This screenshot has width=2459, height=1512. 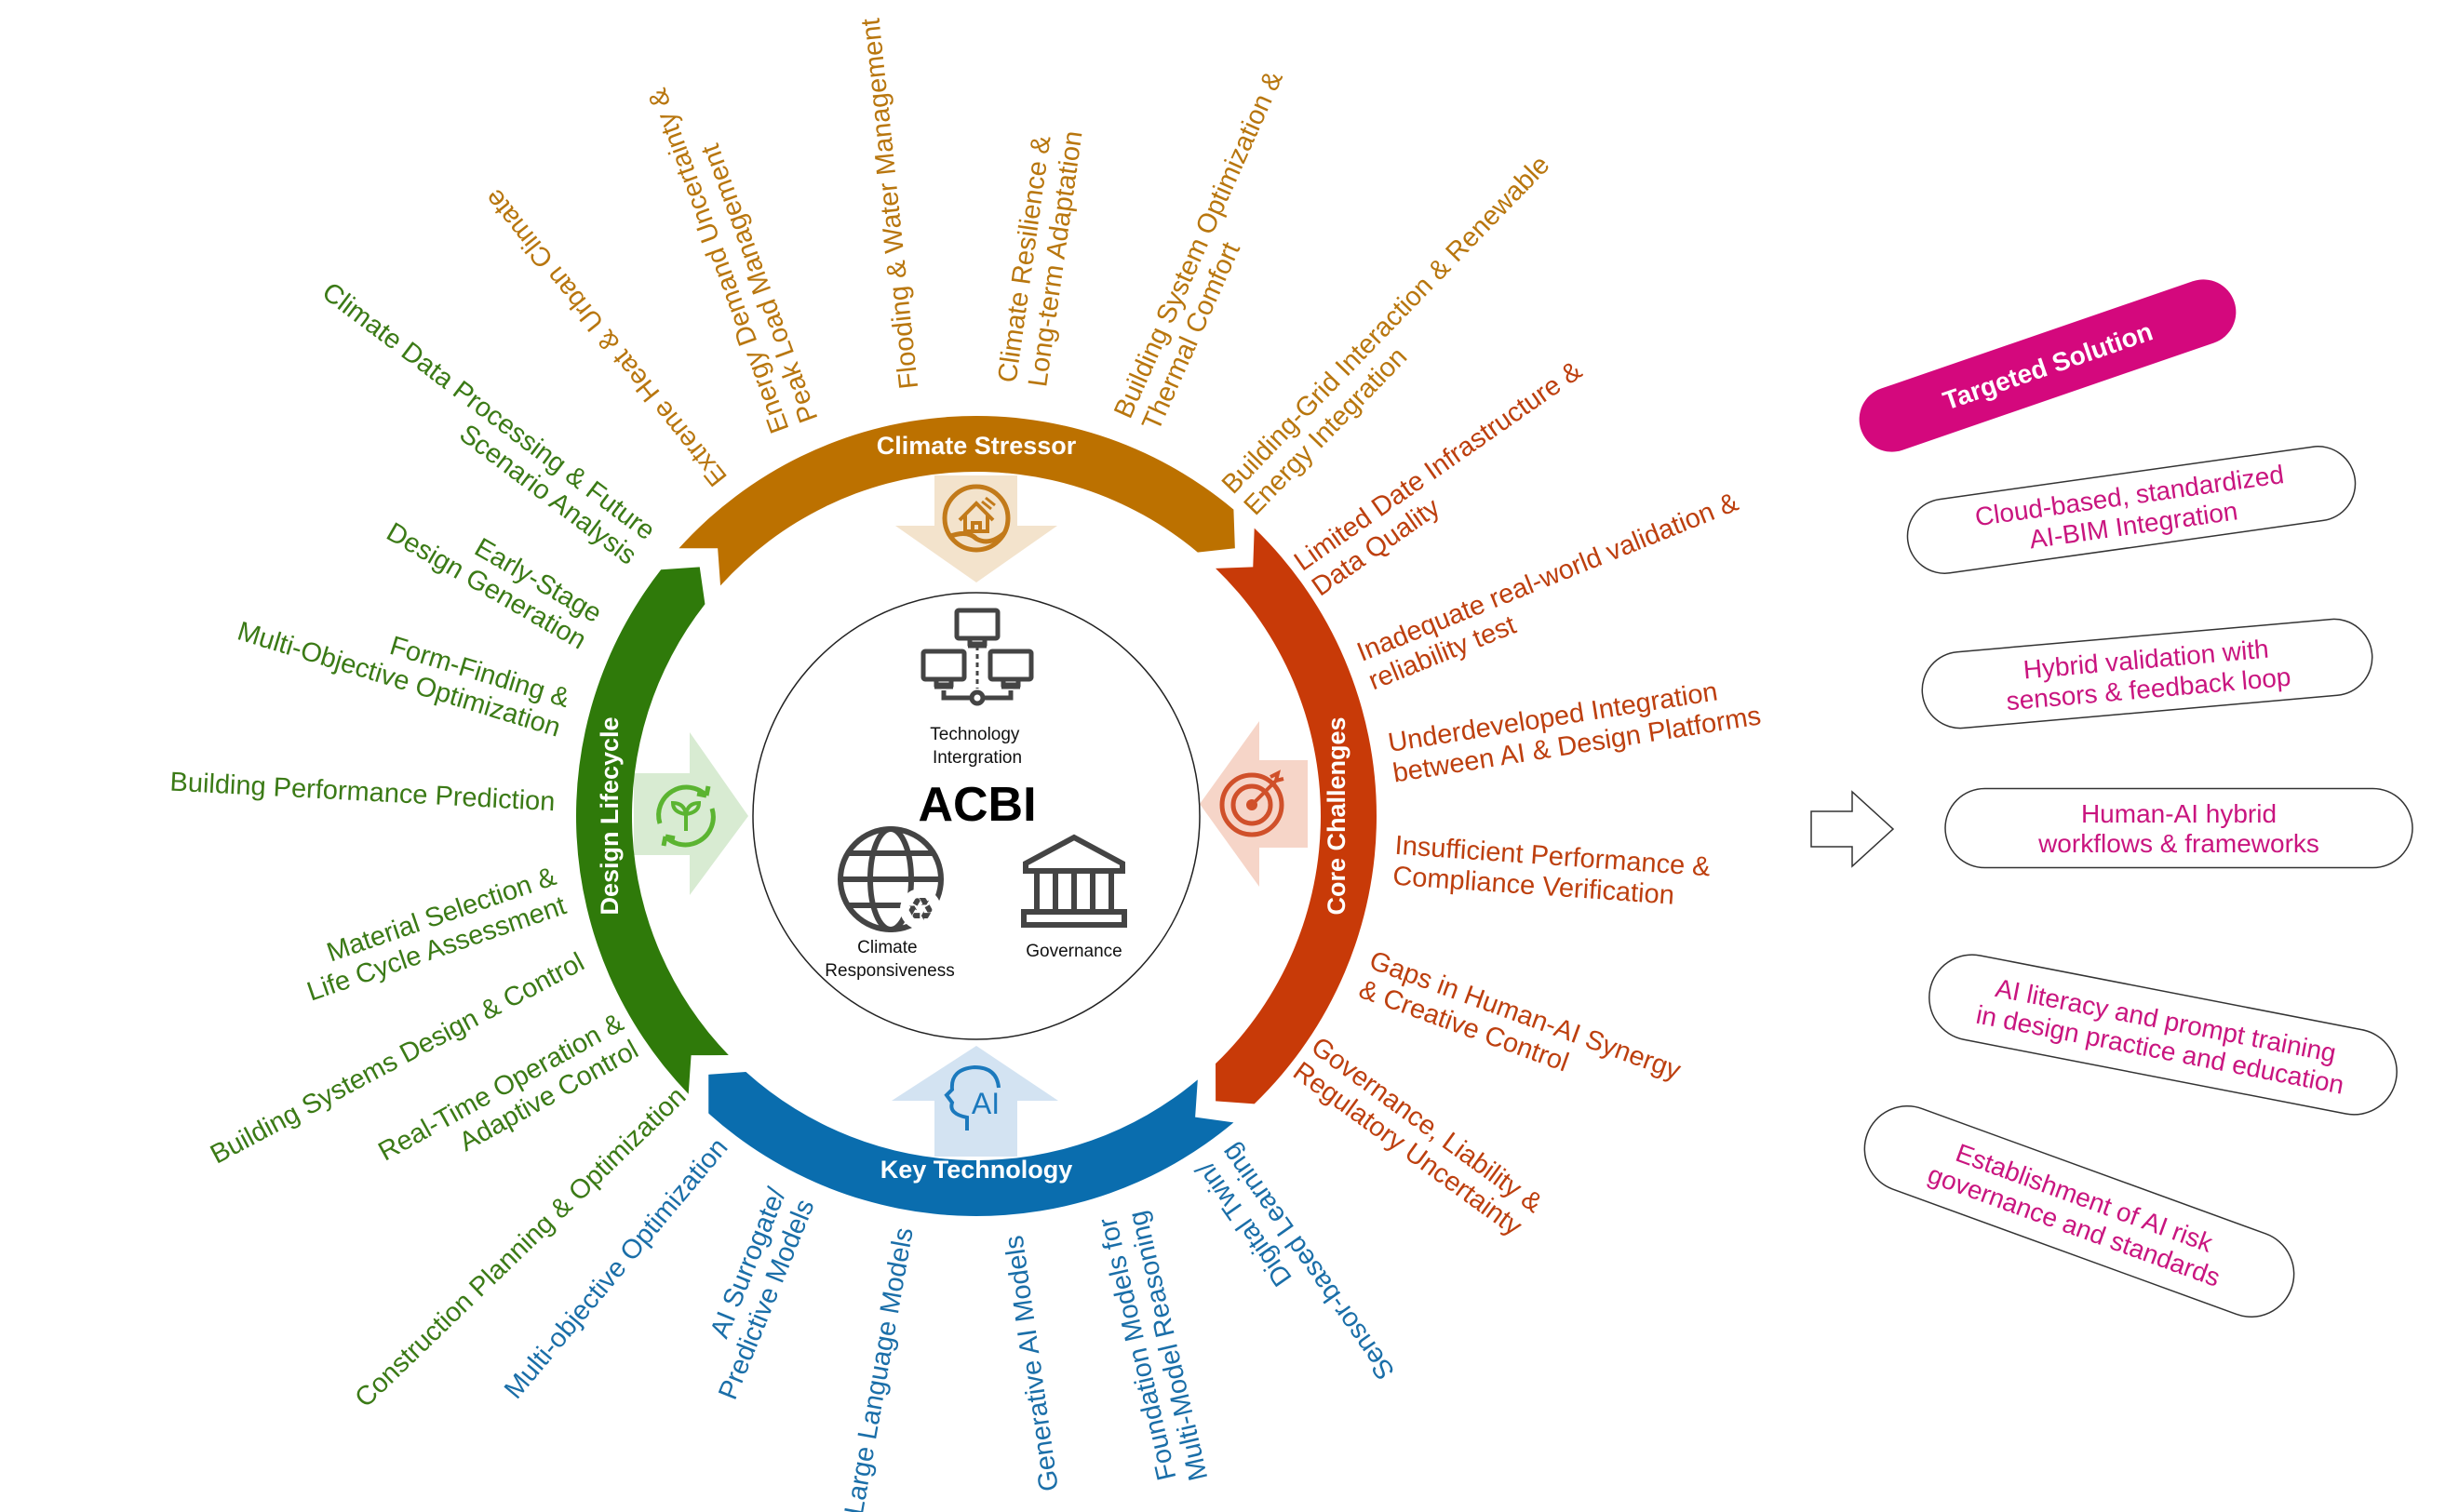 What do you see at coordinates (1852, 829) in the screenshot?
I see `arrow-right-icon` at bounding box center [1852, 829].